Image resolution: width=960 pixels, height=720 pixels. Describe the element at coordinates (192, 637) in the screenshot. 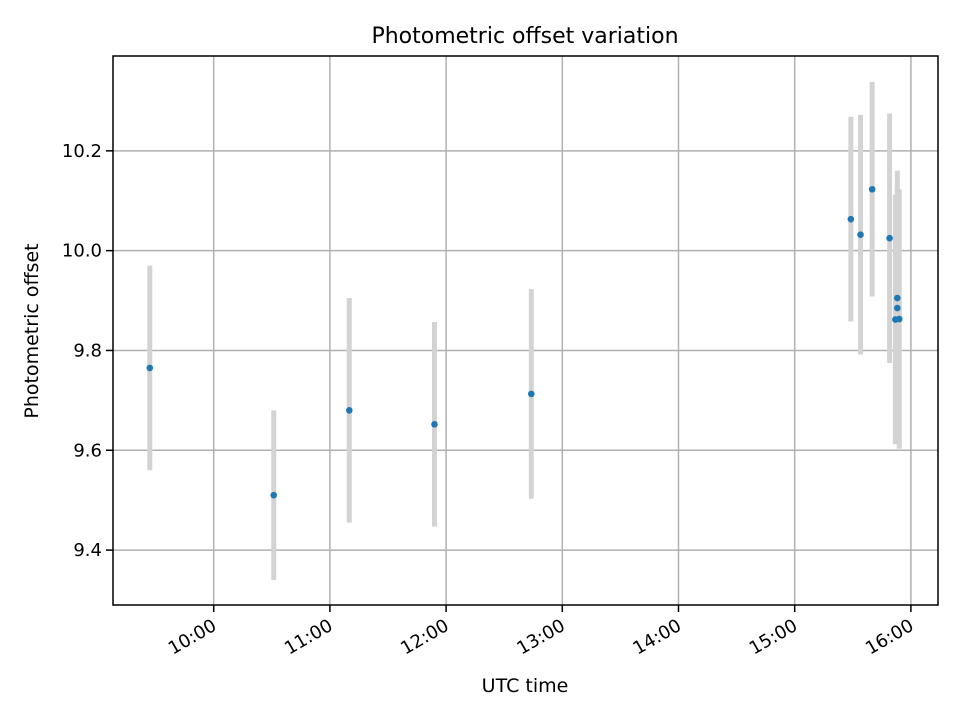

I see `x-tick-label: 10:00` at that location.